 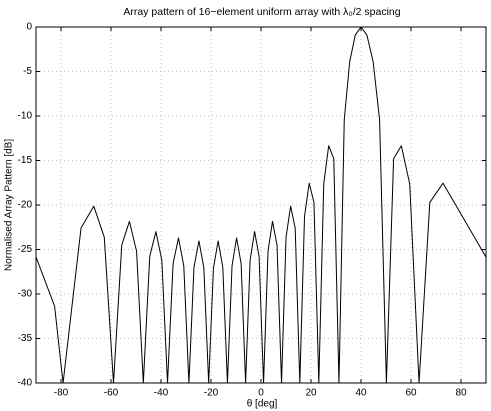 I want to click on y-tick-label: -35, so click(x=25, y=338).